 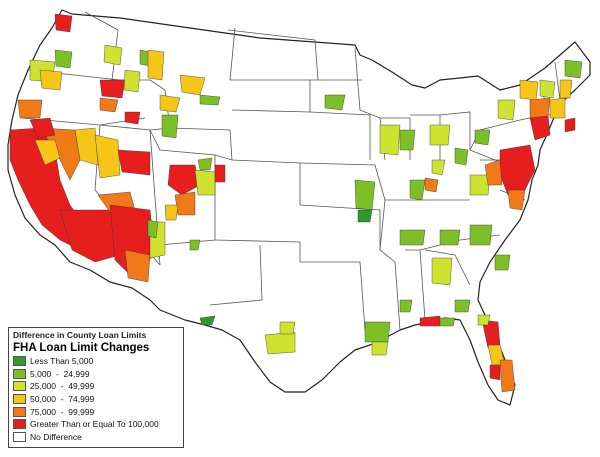 What do you see at coordinates (62, 386) in the screenshot?
I see `legend-label: 25,000 - 49,999` at bounding box center [62, 386].